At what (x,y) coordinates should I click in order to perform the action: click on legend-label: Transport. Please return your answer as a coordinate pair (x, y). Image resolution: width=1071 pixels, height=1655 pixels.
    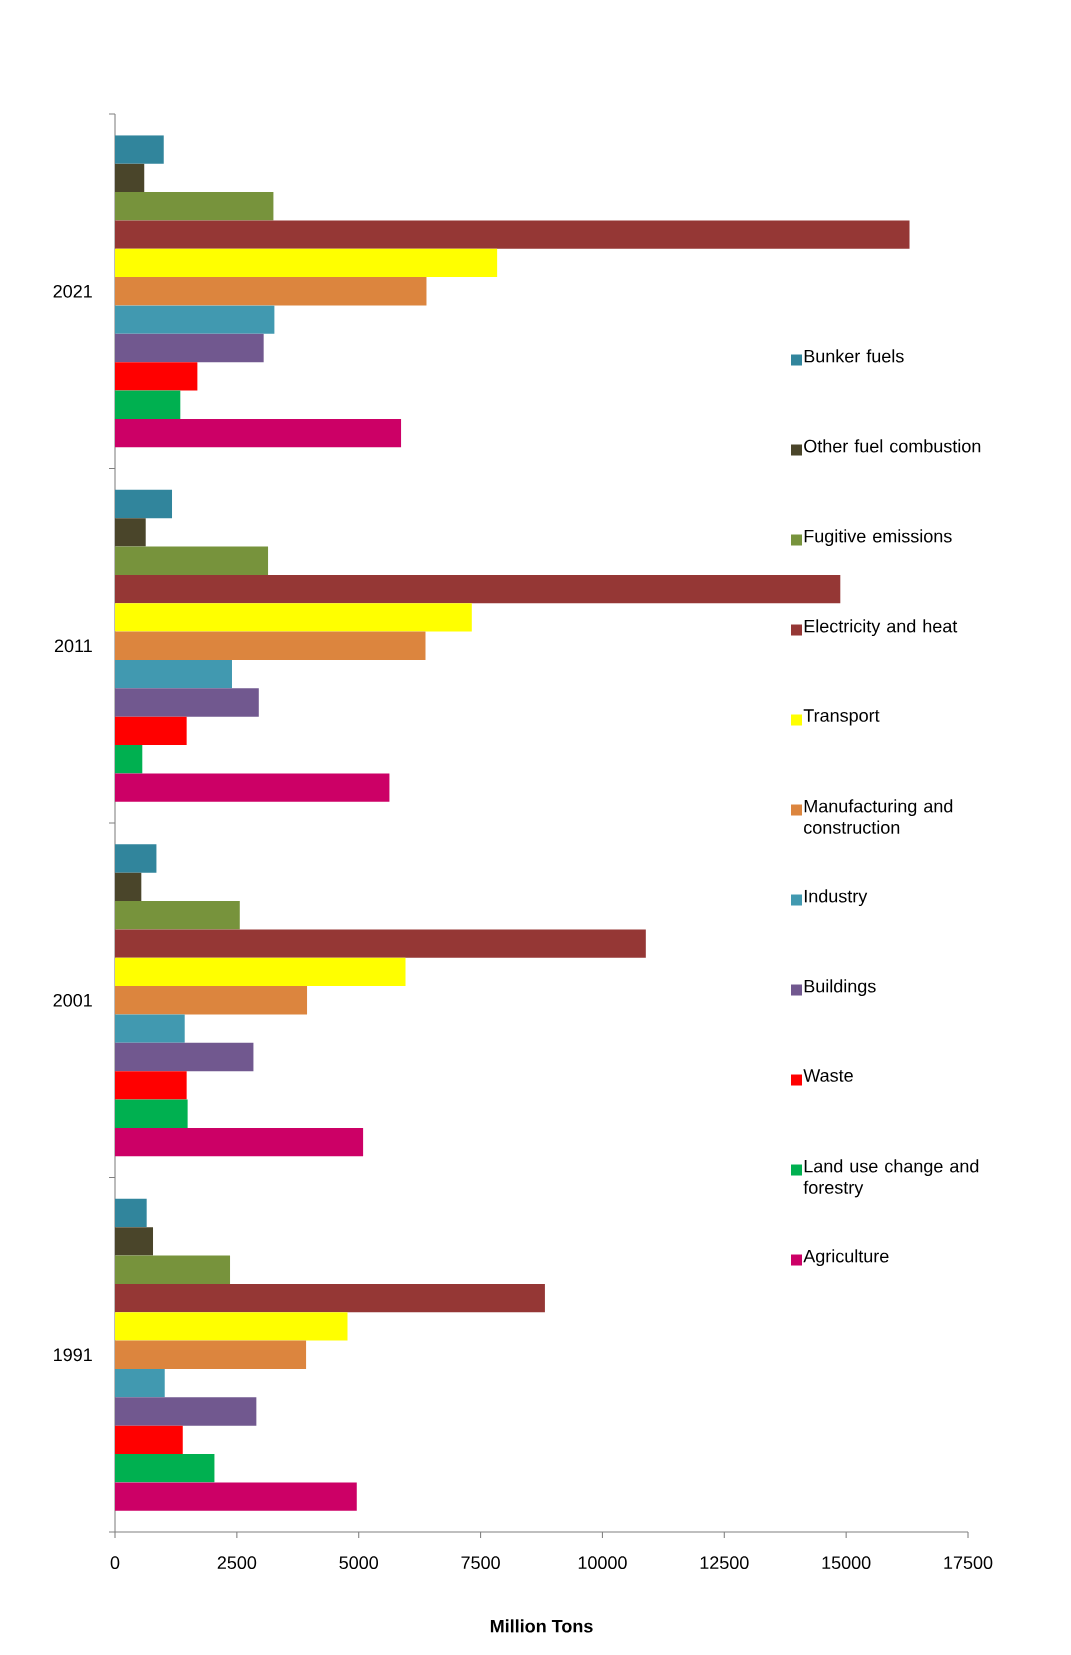
    Looking at the image, I should click on (841, 717).